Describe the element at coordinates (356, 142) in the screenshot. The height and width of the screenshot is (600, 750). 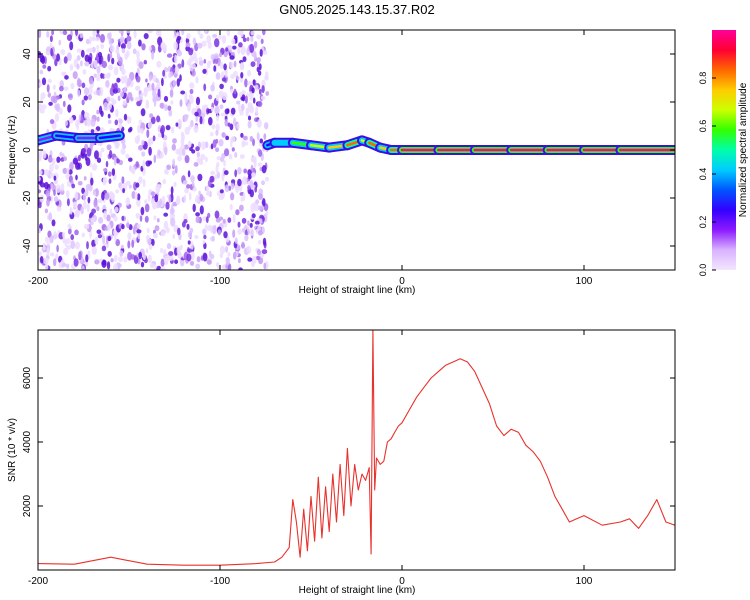
I see `frequency-ridge` at that location.